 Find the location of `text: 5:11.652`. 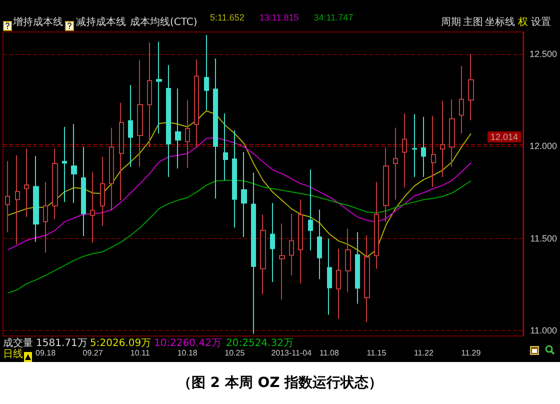

text: 5:11.652 is located at coordinates (227, 17).